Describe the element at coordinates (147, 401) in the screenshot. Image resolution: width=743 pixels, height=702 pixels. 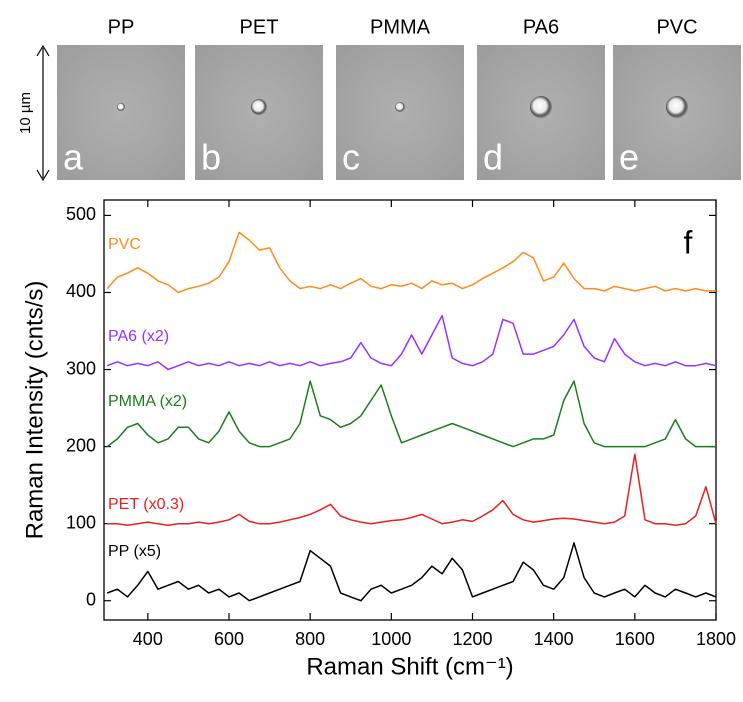
I see `series-label: PMMA (x2)` at that location.